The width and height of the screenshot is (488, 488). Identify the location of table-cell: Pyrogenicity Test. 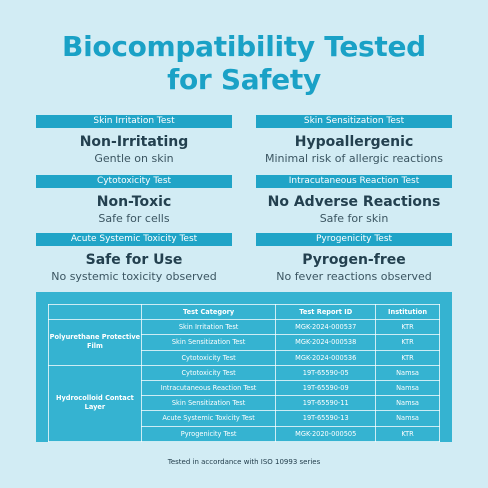
(208, 433).